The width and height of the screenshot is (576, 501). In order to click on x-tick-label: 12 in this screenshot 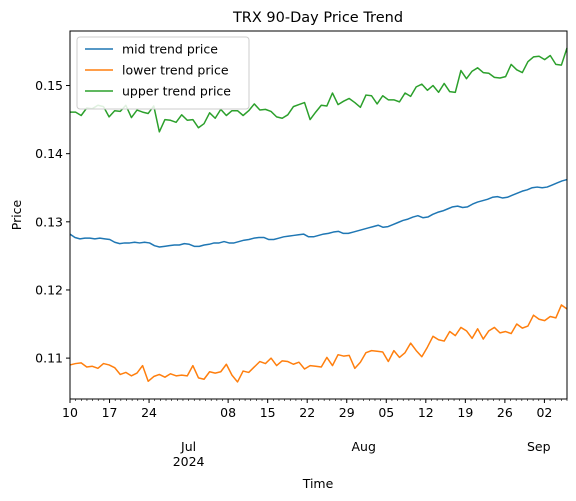, I will do `click(426, 412)`.